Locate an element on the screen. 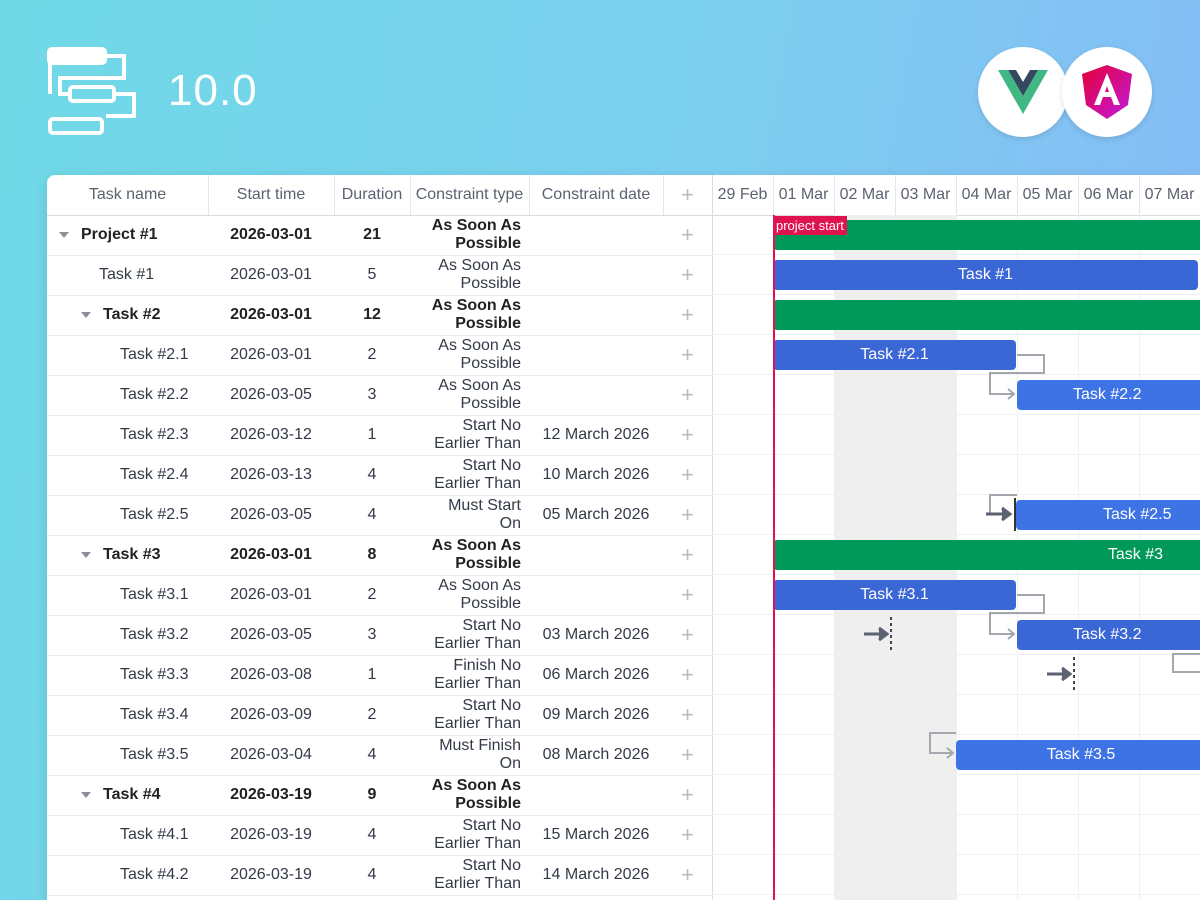 This screenshot has width=1200, height=900. column-header-start-time: Start time is located at coordinates (271, 195).